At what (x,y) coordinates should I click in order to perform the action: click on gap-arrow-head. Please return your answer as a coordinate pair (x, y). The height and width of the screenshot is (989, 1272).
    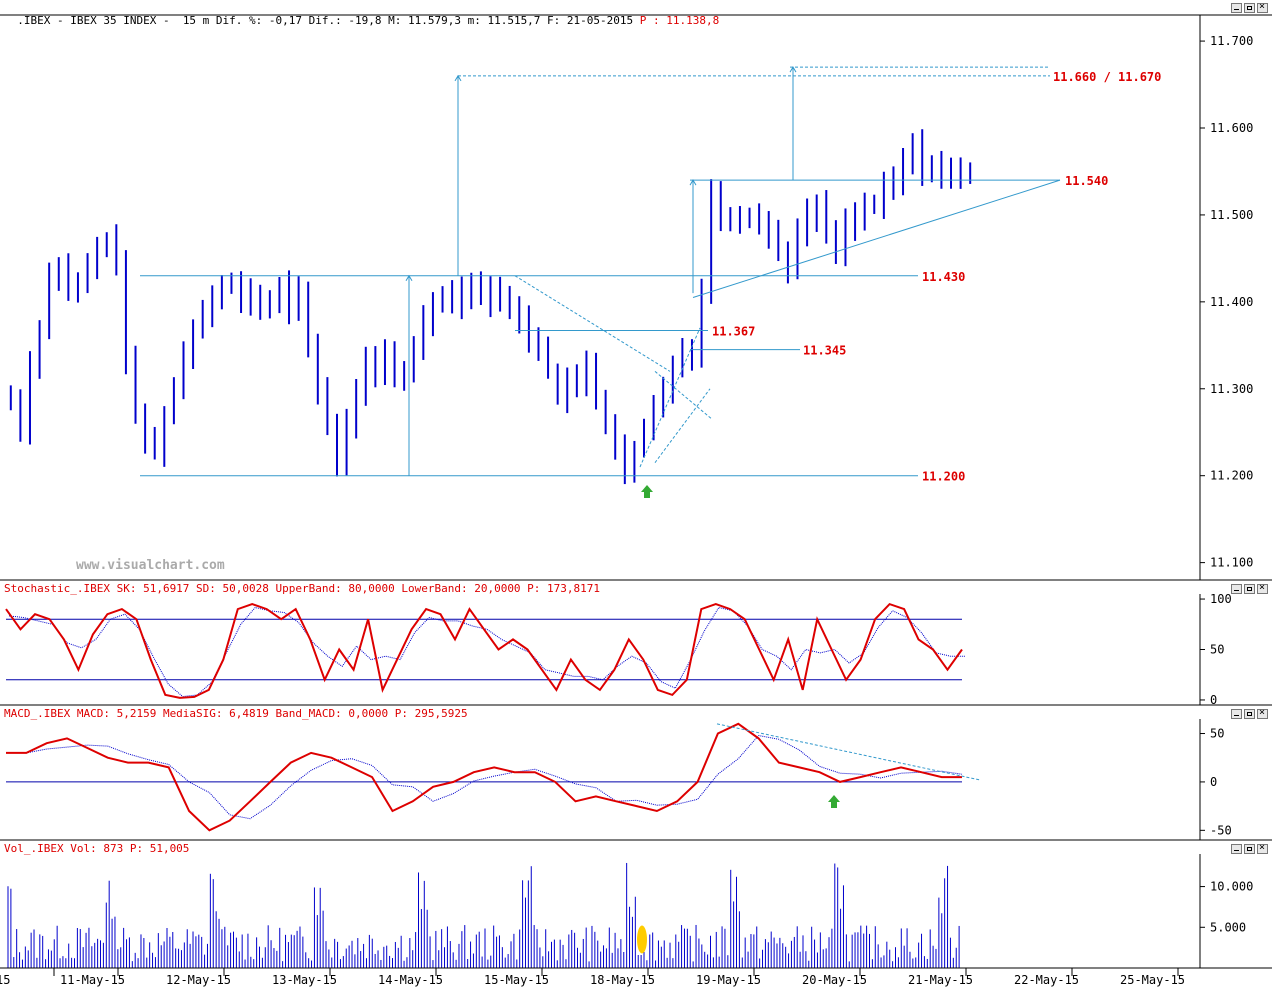
    Looking at the image, I should click on (693, 182).